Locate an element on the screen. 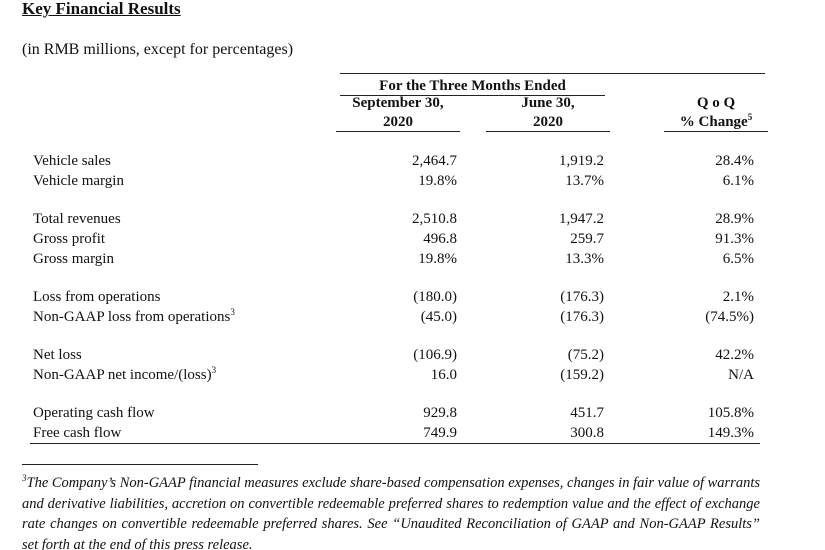  row-label: Non-GAAP loss from operations3 is located at coordinates (134, 317).